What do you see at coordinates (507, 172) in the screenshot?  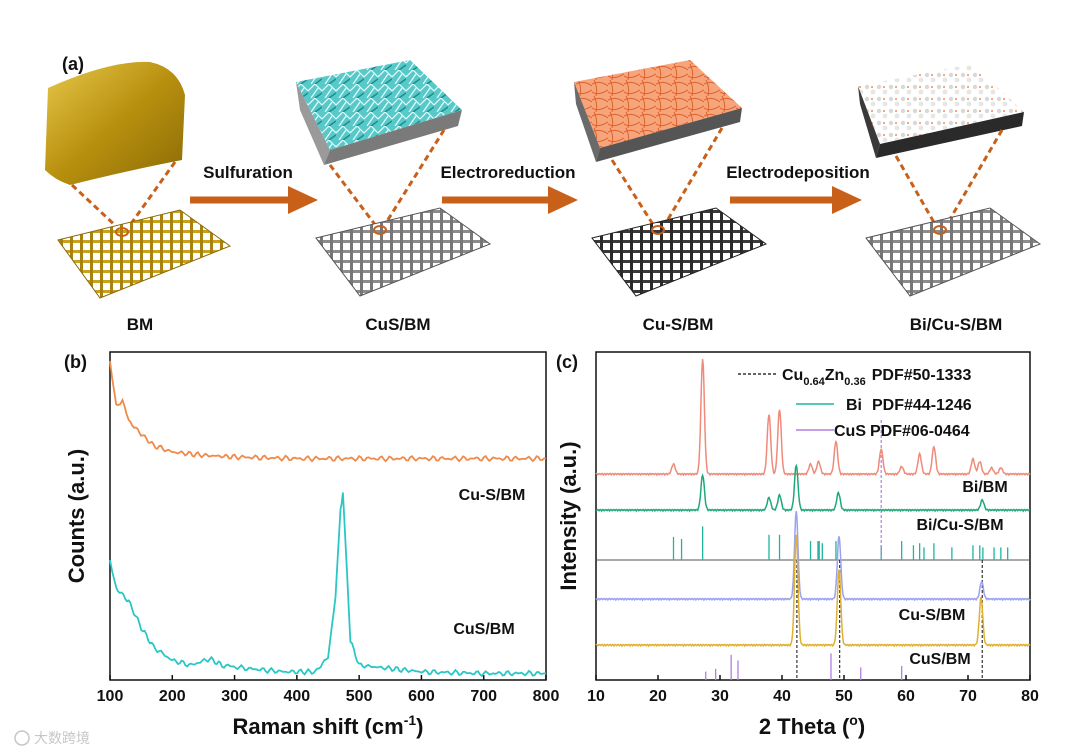 I see `step-label-electroreduction: Electroreduction` at bounding box center [507, 172].